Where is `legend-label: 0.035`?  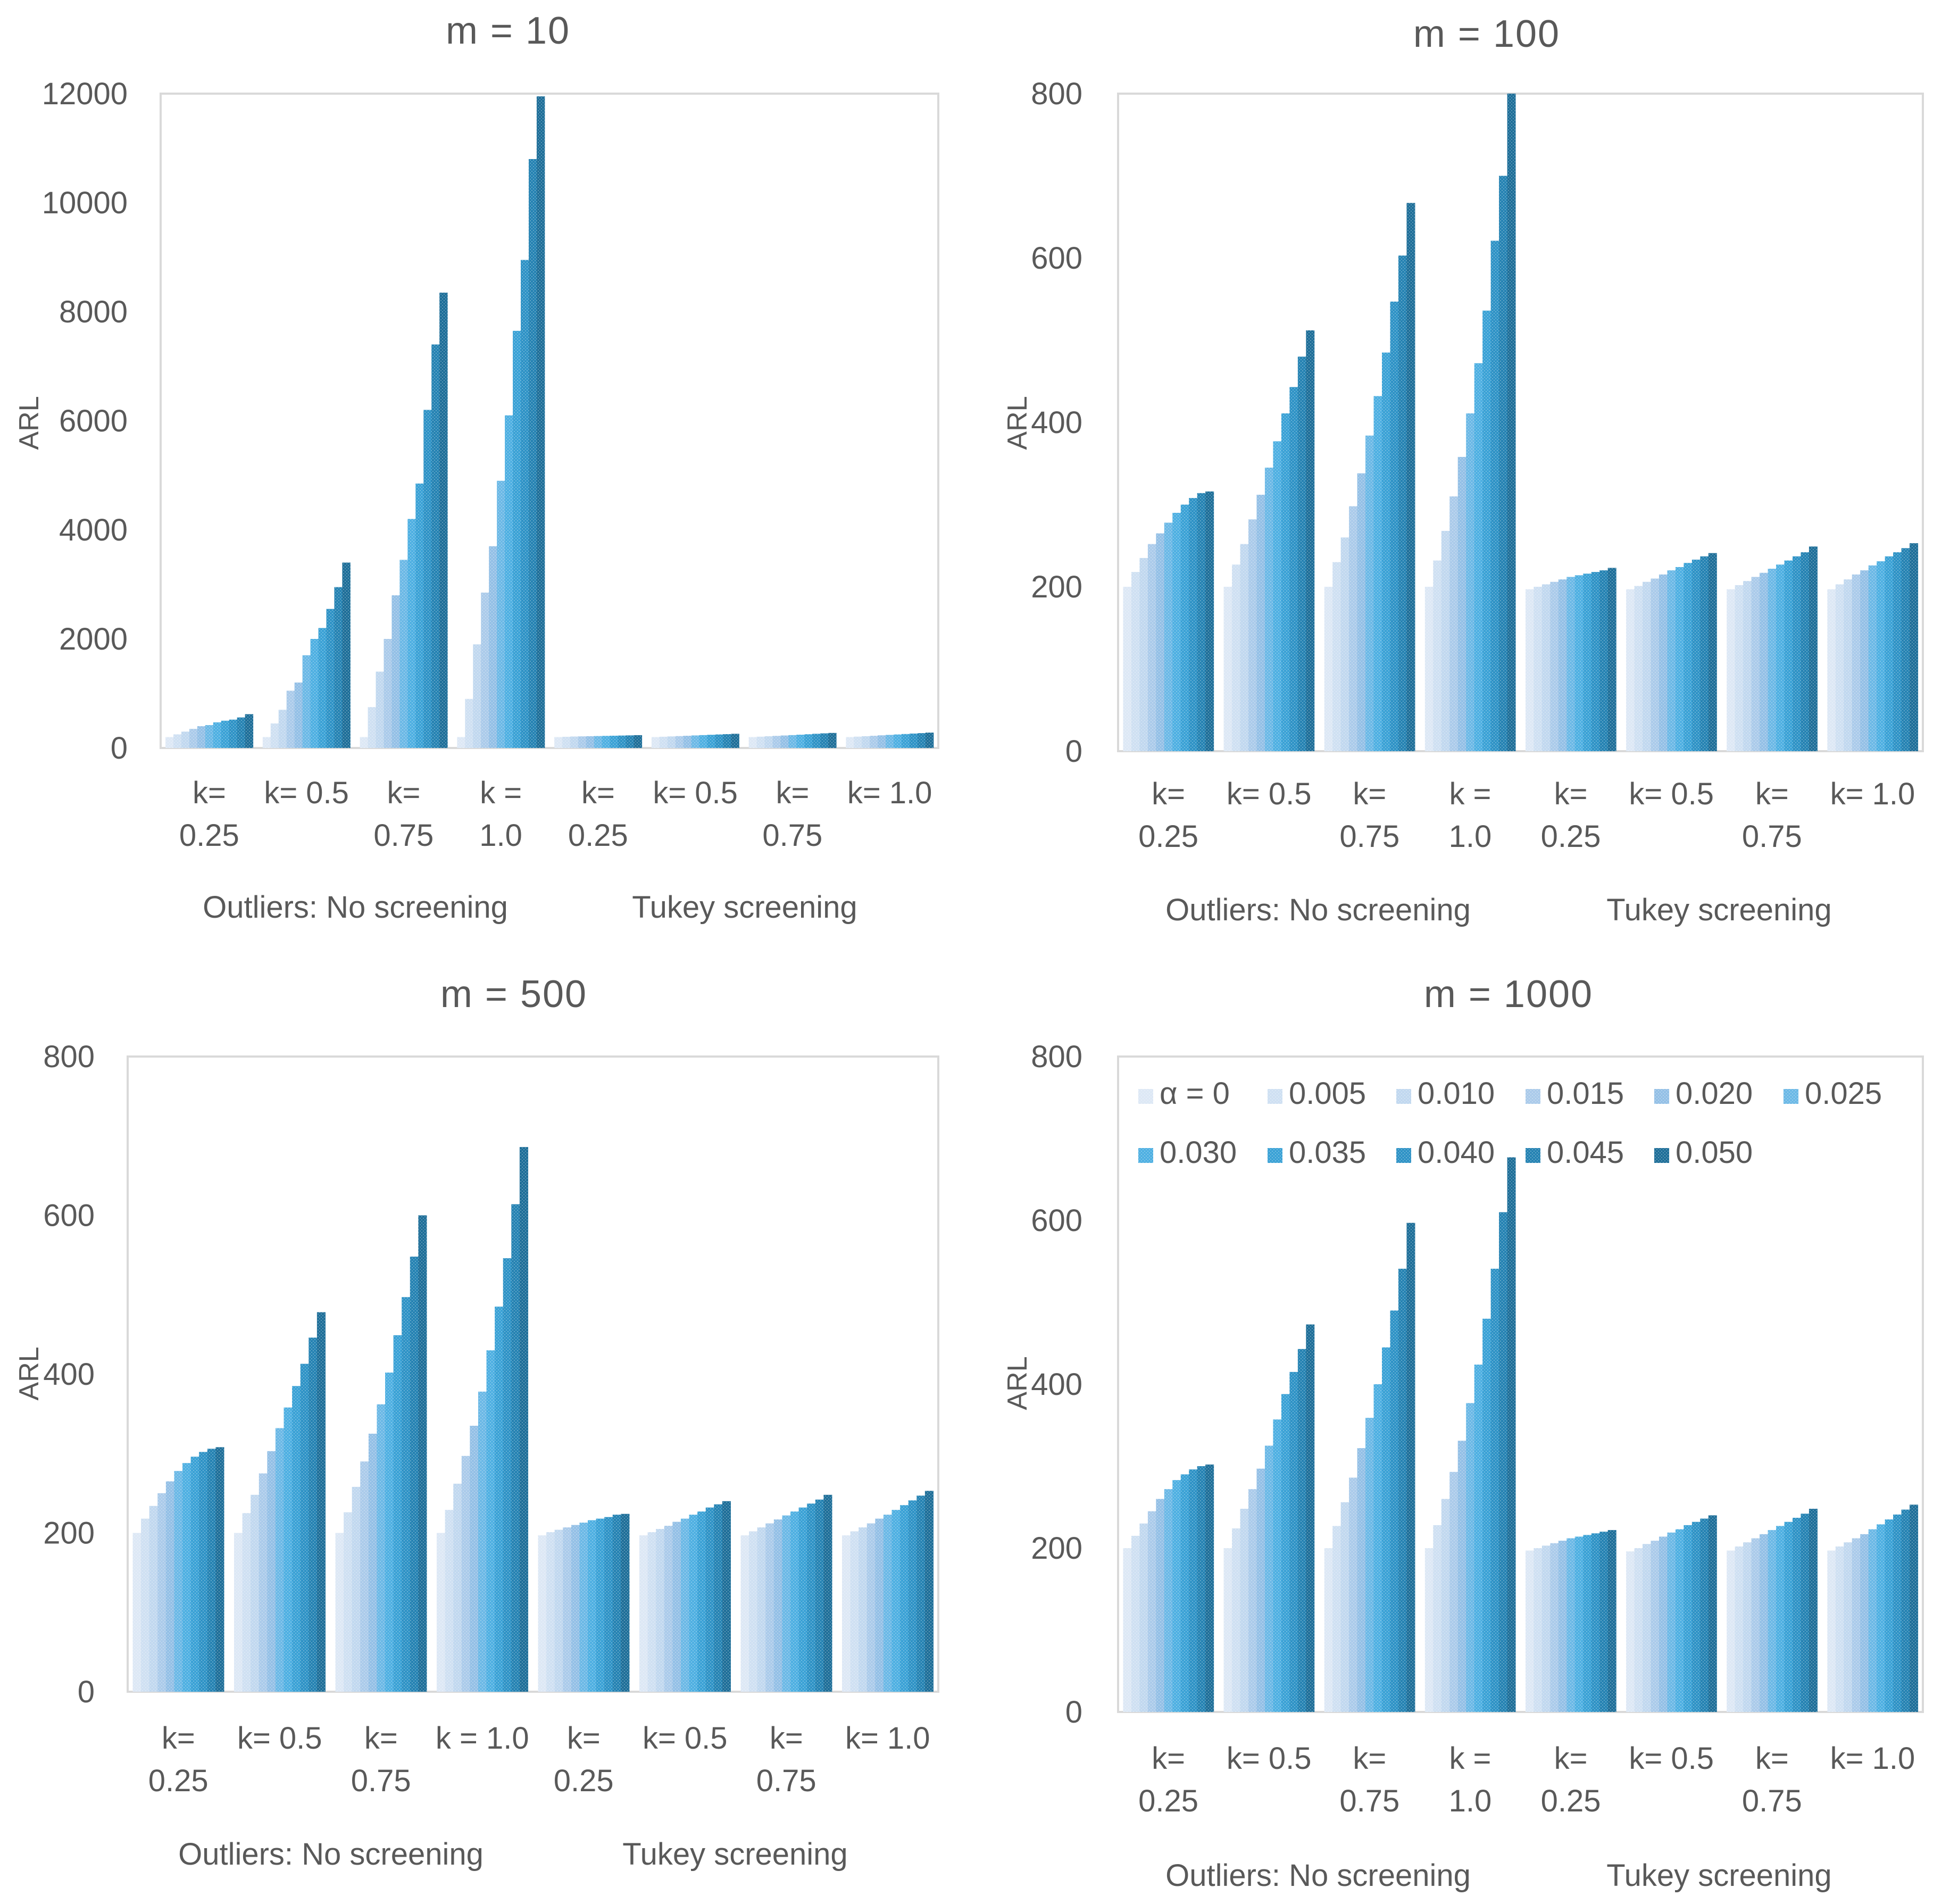
legend-label: 0.035 is located at coordinates (1327, 1152).